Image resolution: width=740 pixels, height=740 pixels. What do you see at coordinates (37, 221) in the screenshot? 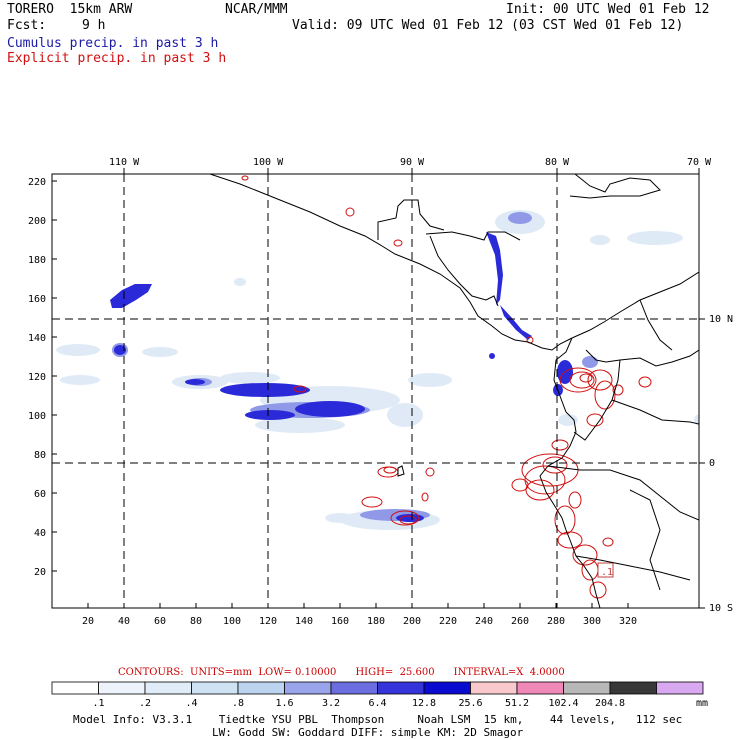
I see `y-tick-label: 200` at bounding box center [37, 221].